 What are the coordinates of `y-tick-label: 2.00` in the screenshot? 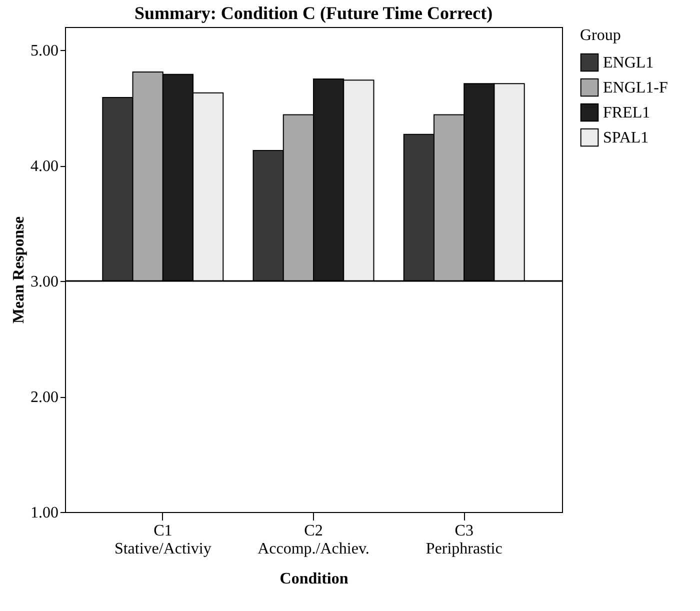 It's located at (44, 397).